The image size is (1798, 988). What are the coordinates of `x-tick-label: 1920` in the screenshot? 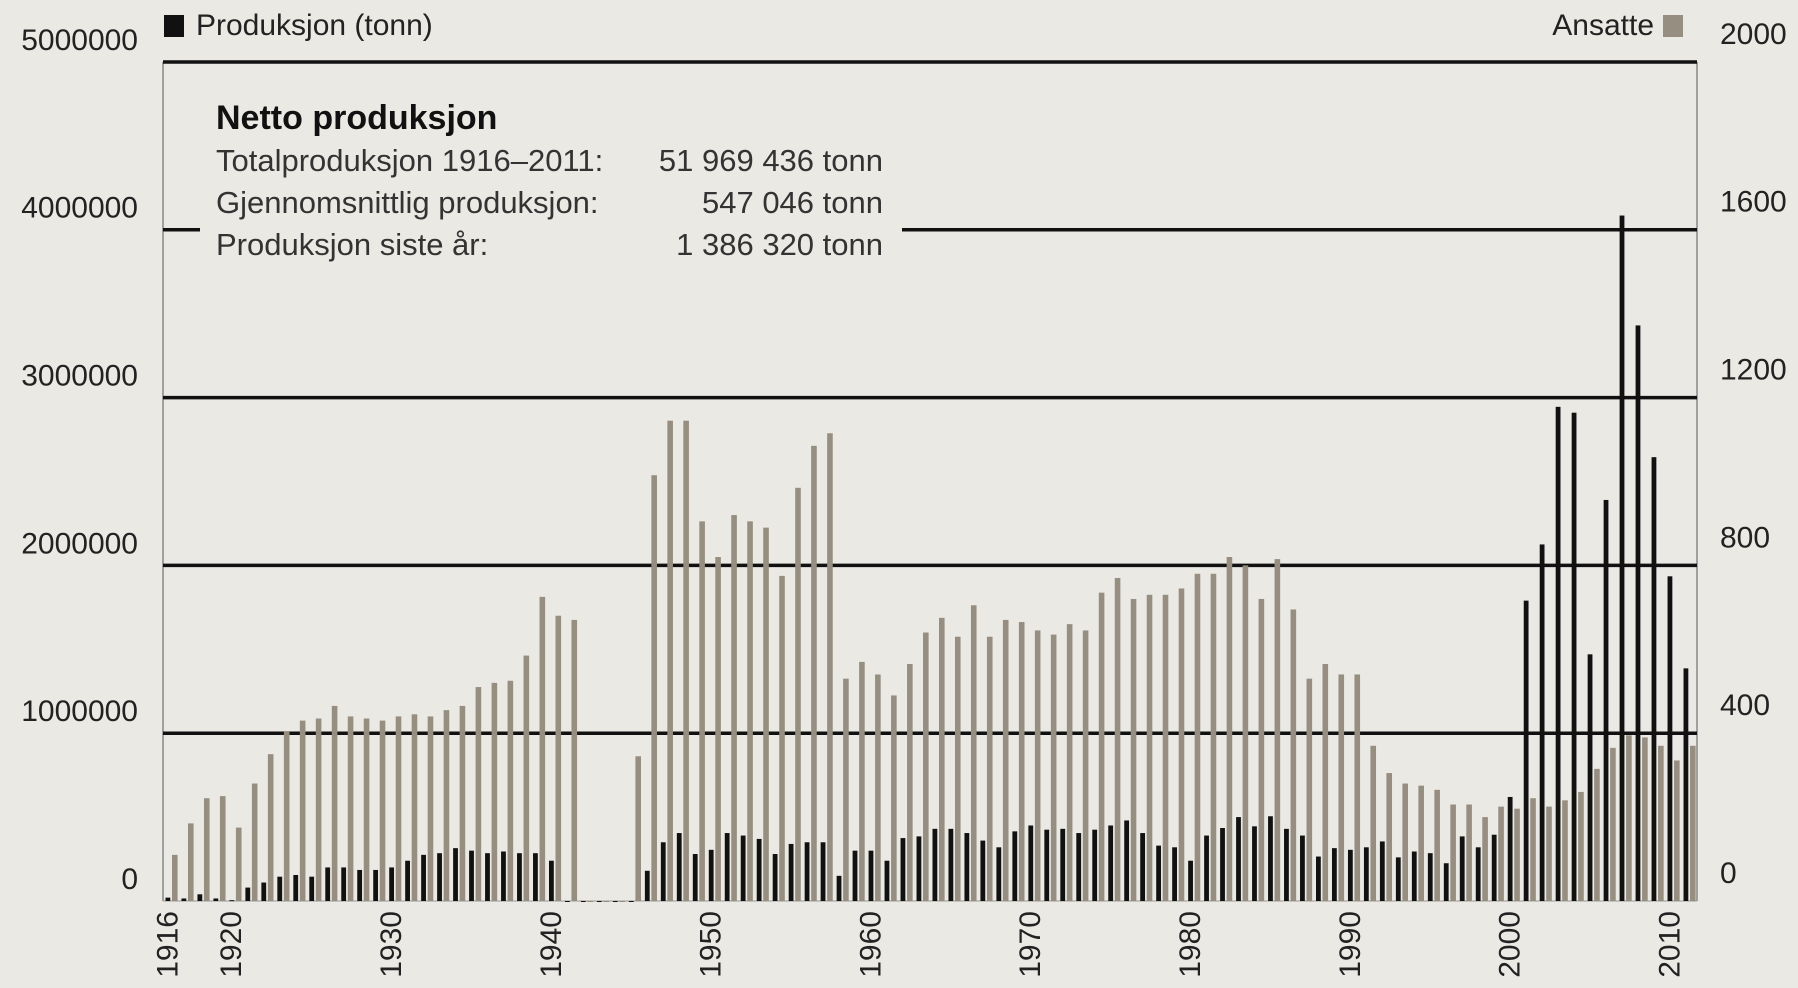 It's located at (231, 944).